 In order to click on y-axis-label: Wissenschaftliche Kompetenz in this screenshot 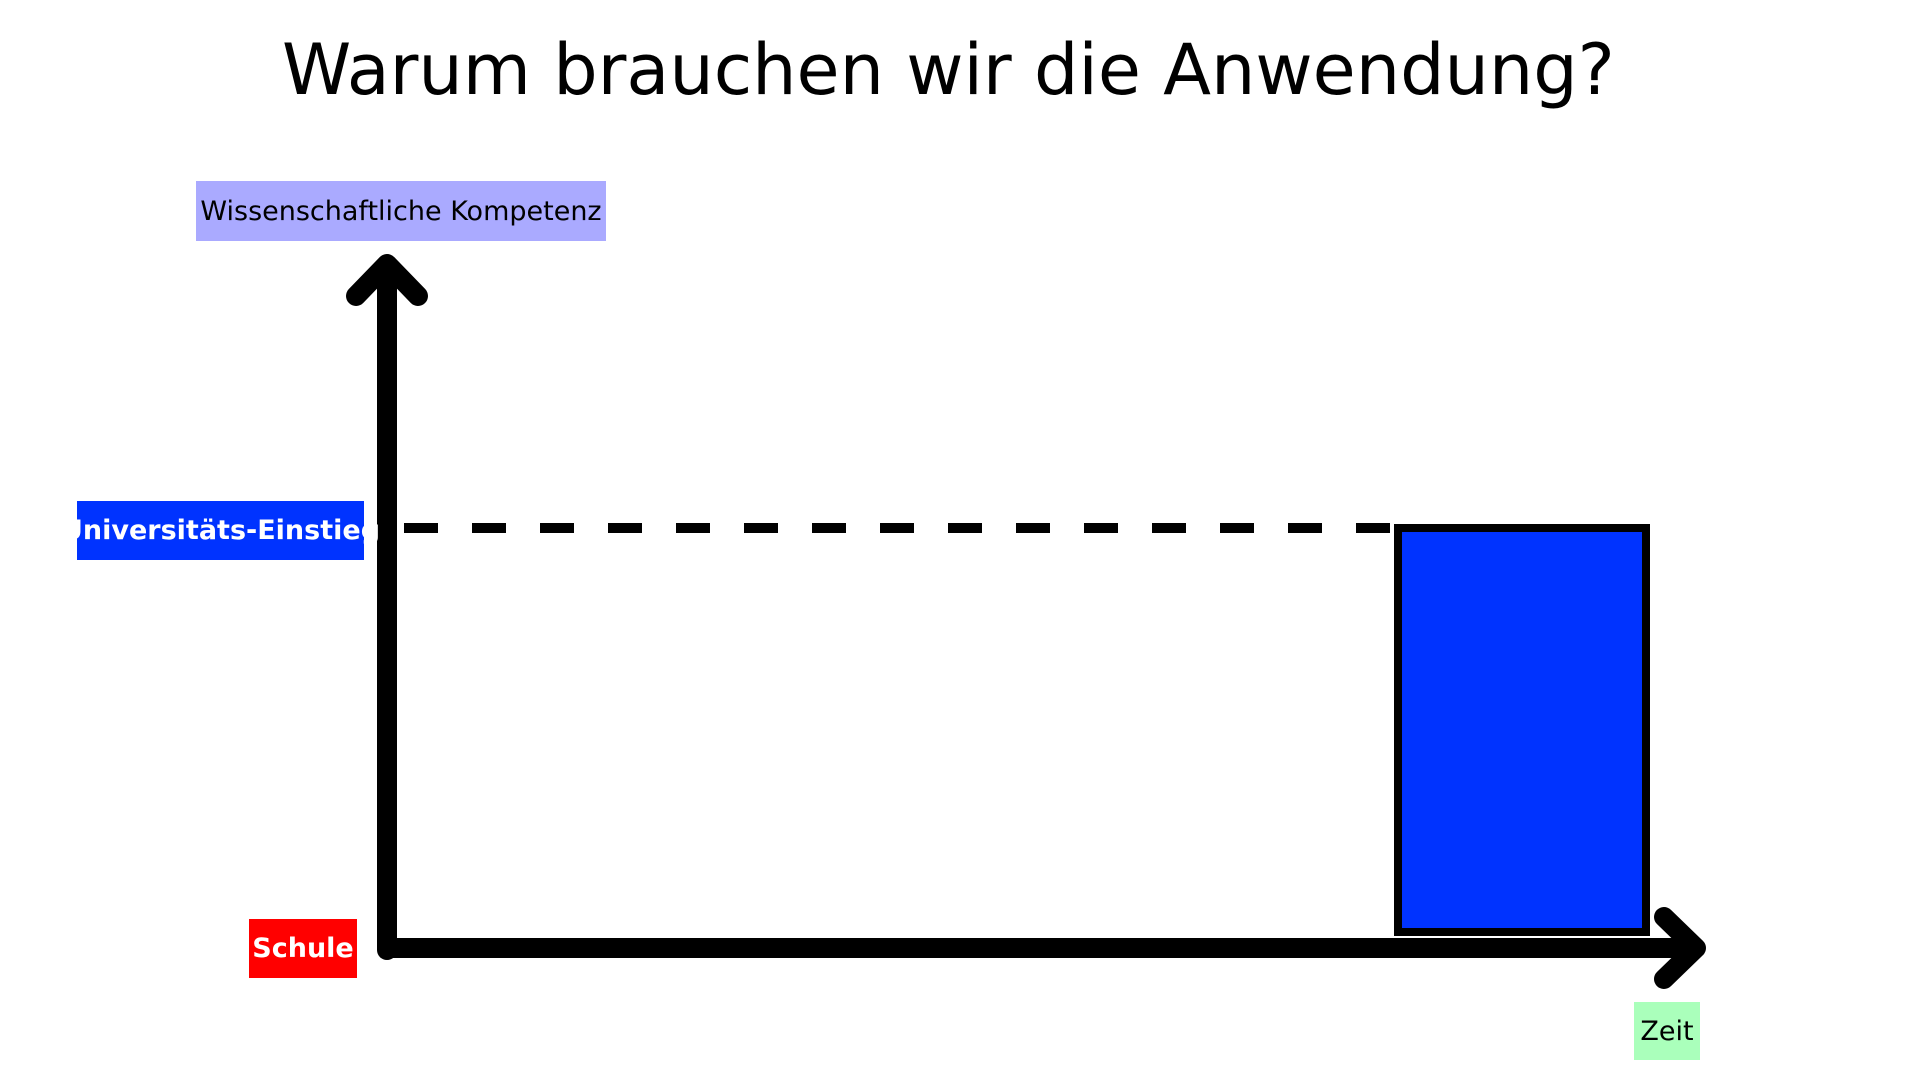, I will do `click(401, 211)`.